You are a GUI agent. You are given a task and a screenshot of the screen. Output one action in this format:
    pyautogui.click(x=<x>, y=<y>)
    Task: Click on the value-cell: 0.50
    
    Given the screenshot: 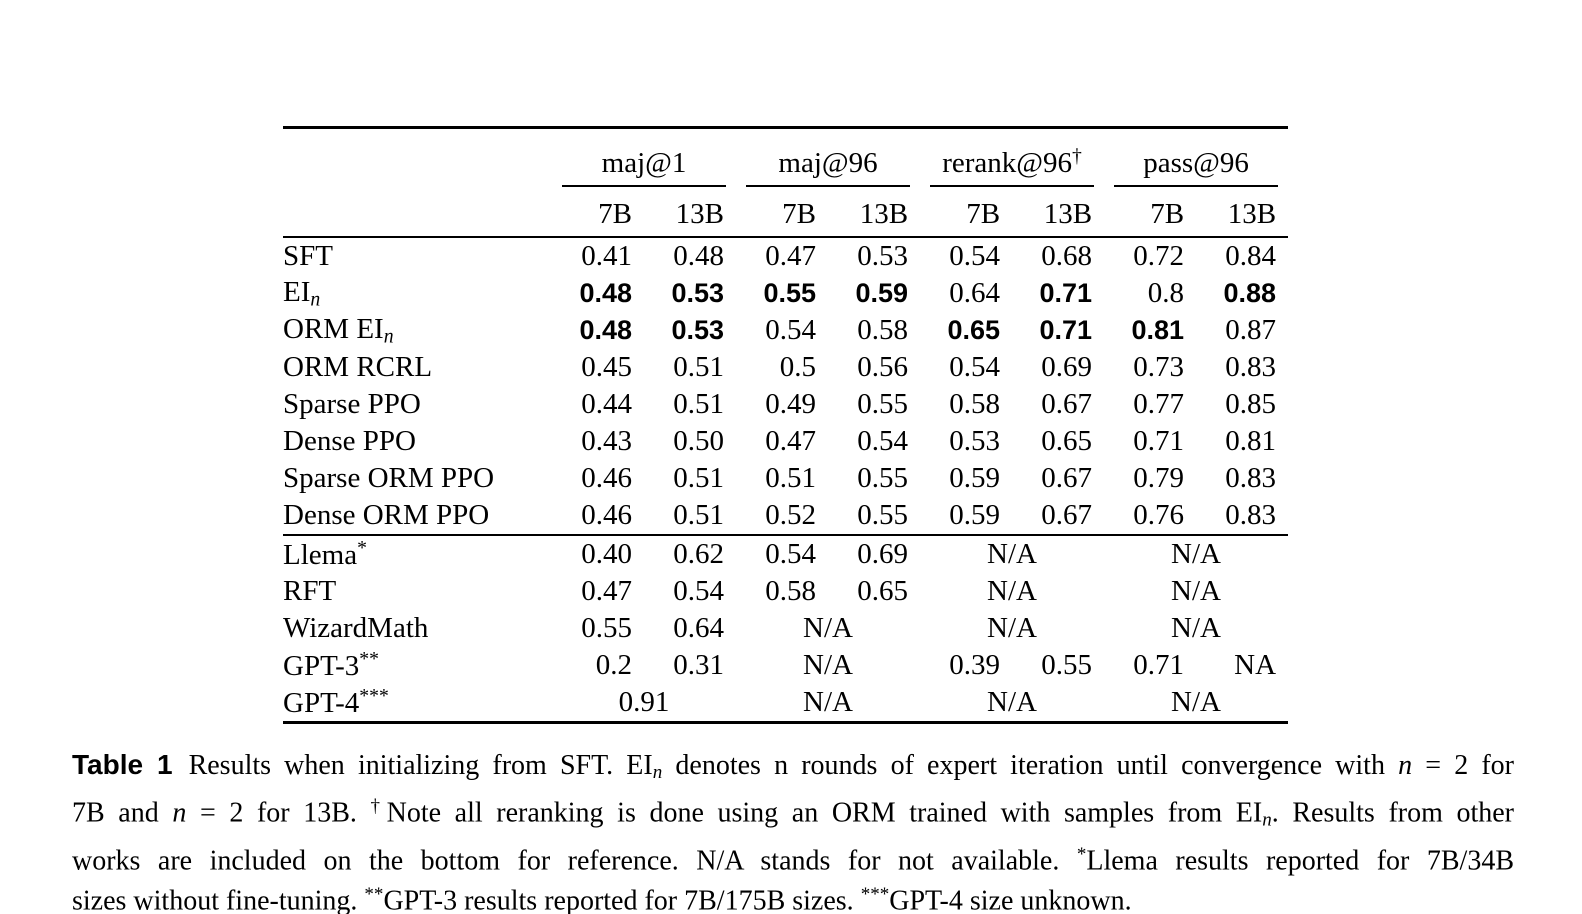 What is the action you would take?
    pyautogui.click(x=699, y=441)
    